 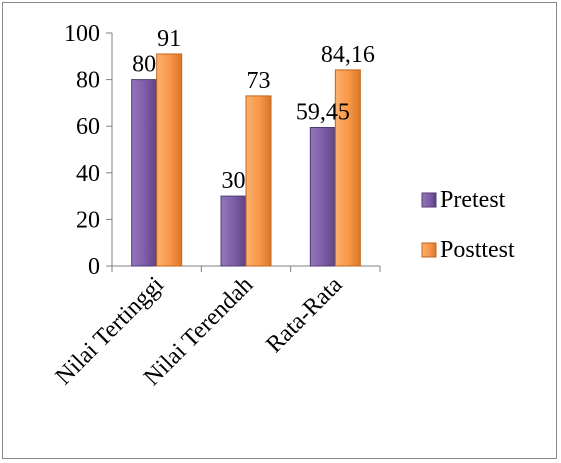 What do you see at coordinates (88, 127) in the screenshot?
I see `y-tick-label: 60` at bounding box center [88, 127].